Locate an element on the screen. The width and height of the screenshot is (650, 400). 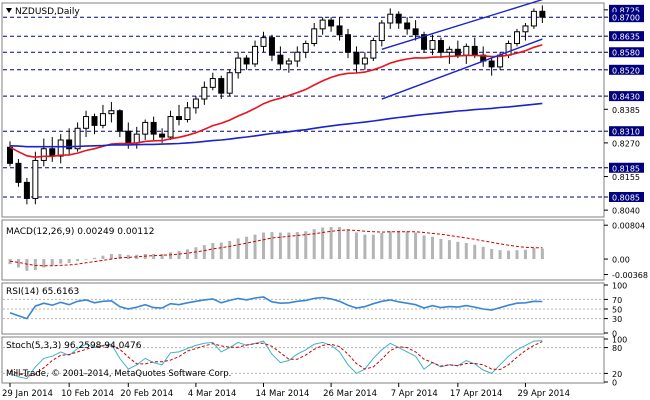
price-label: 0.8430 is located at coordinates (626, 97).